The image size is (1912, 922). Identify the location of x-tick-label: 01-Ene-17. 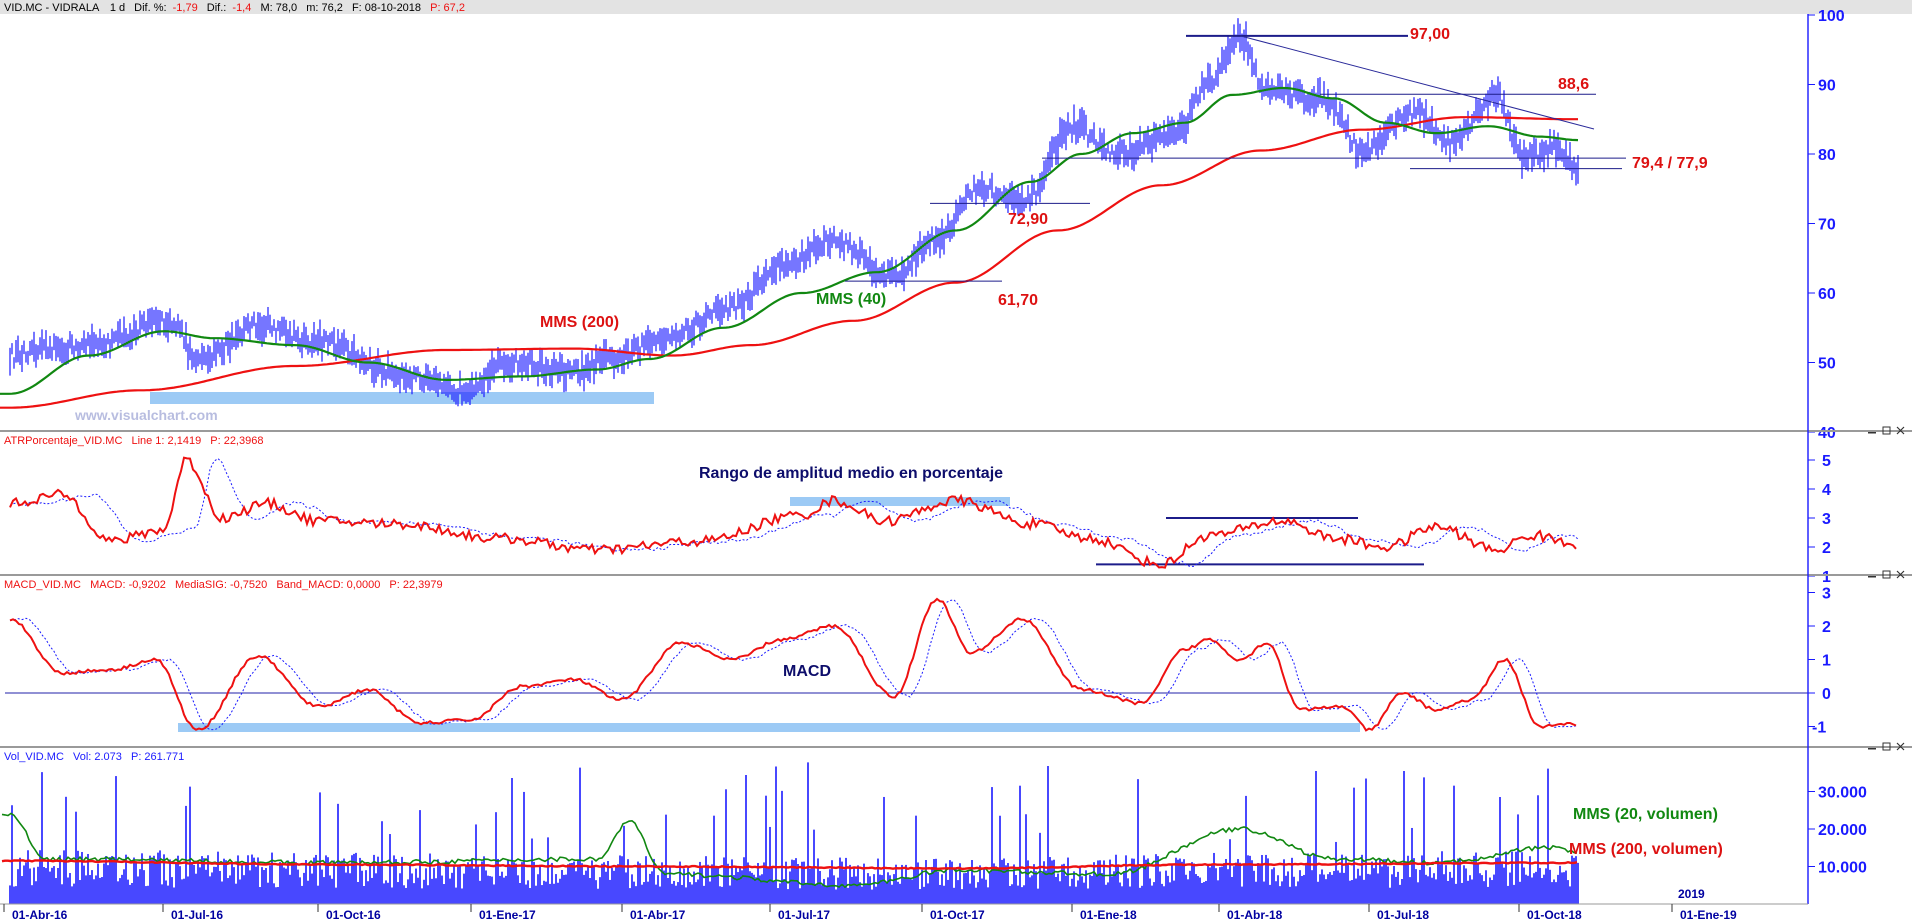
(507, 915).